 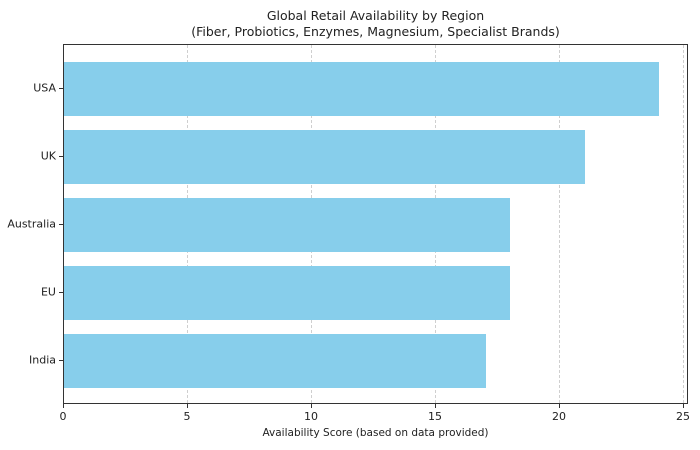 What do you see at coordinates (362, 89) in the screenshot?
I see `bar-usa` at bounding box center [362, 89].